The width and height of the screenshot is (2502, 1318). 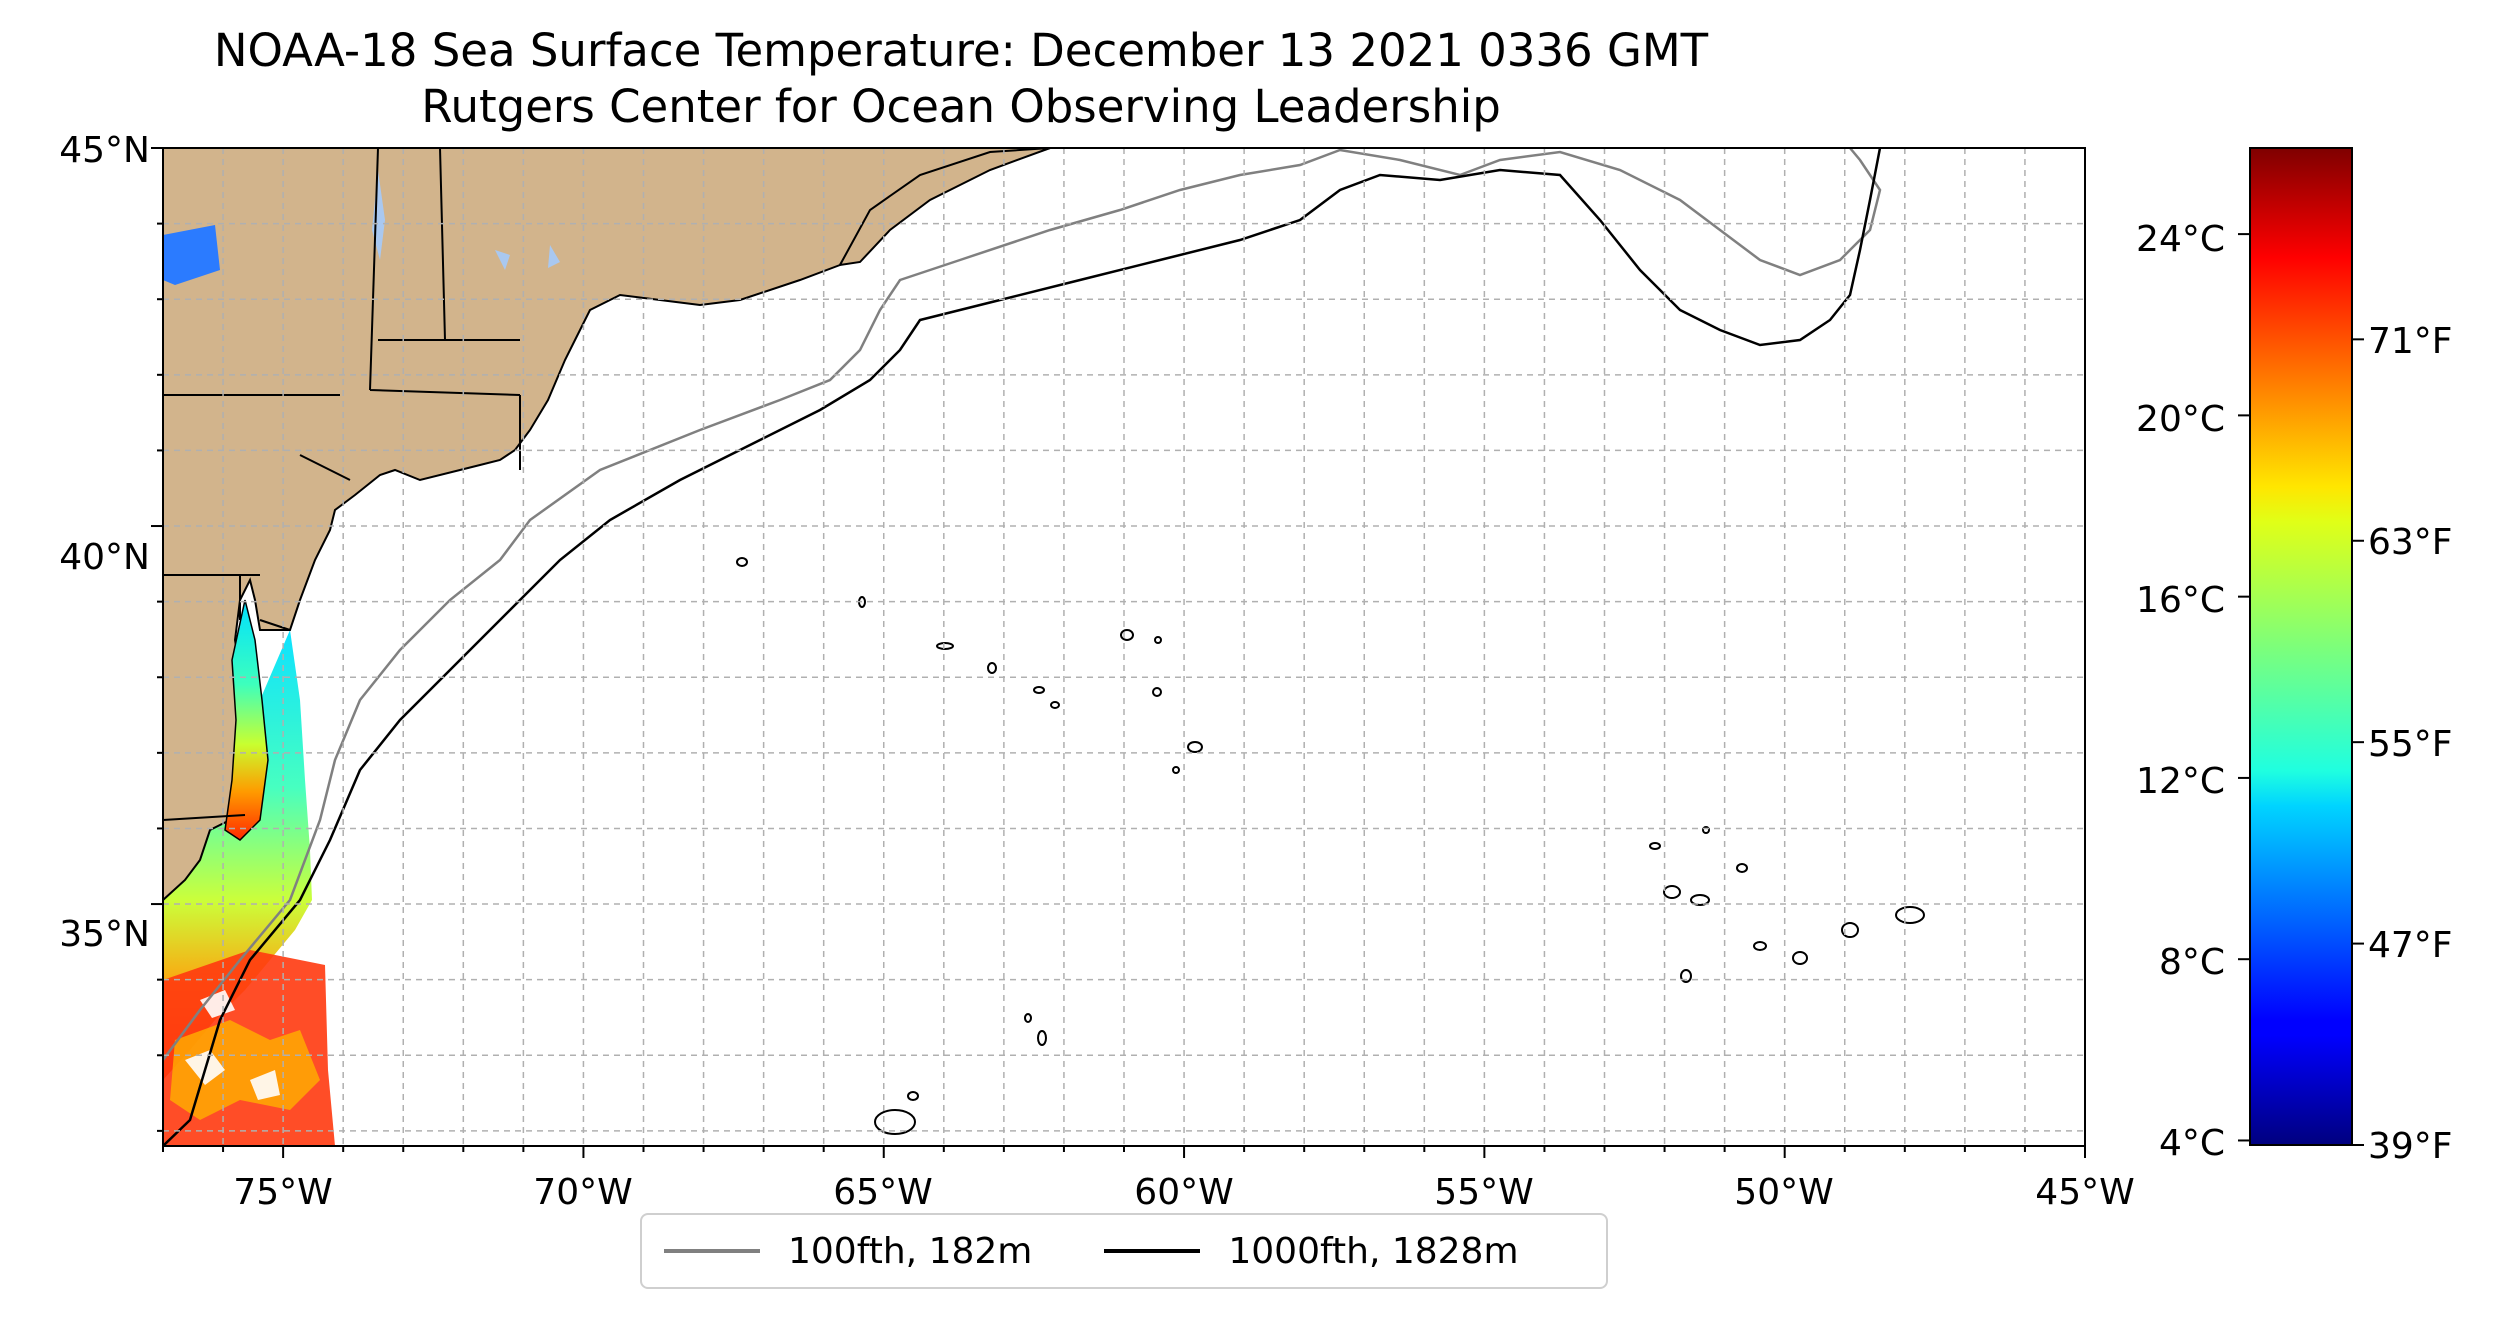 What do you see at coordinates (944, 207) in the screenshot?
I see `nova-scotia` at bounding box center [944, 207].